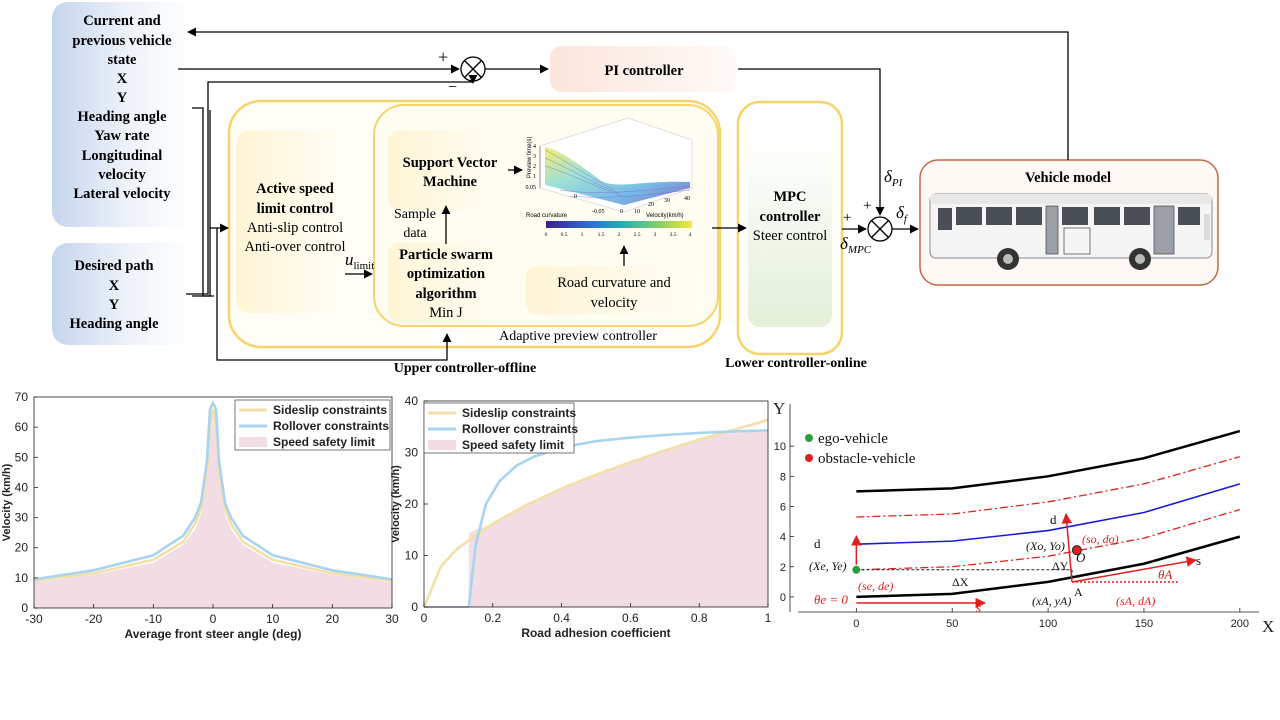 The width and height of the screenshot is (1280, 720). Describe the element at coordinates (768, 618) in the screenshot. I see `x-tick-label: 1` at that location.